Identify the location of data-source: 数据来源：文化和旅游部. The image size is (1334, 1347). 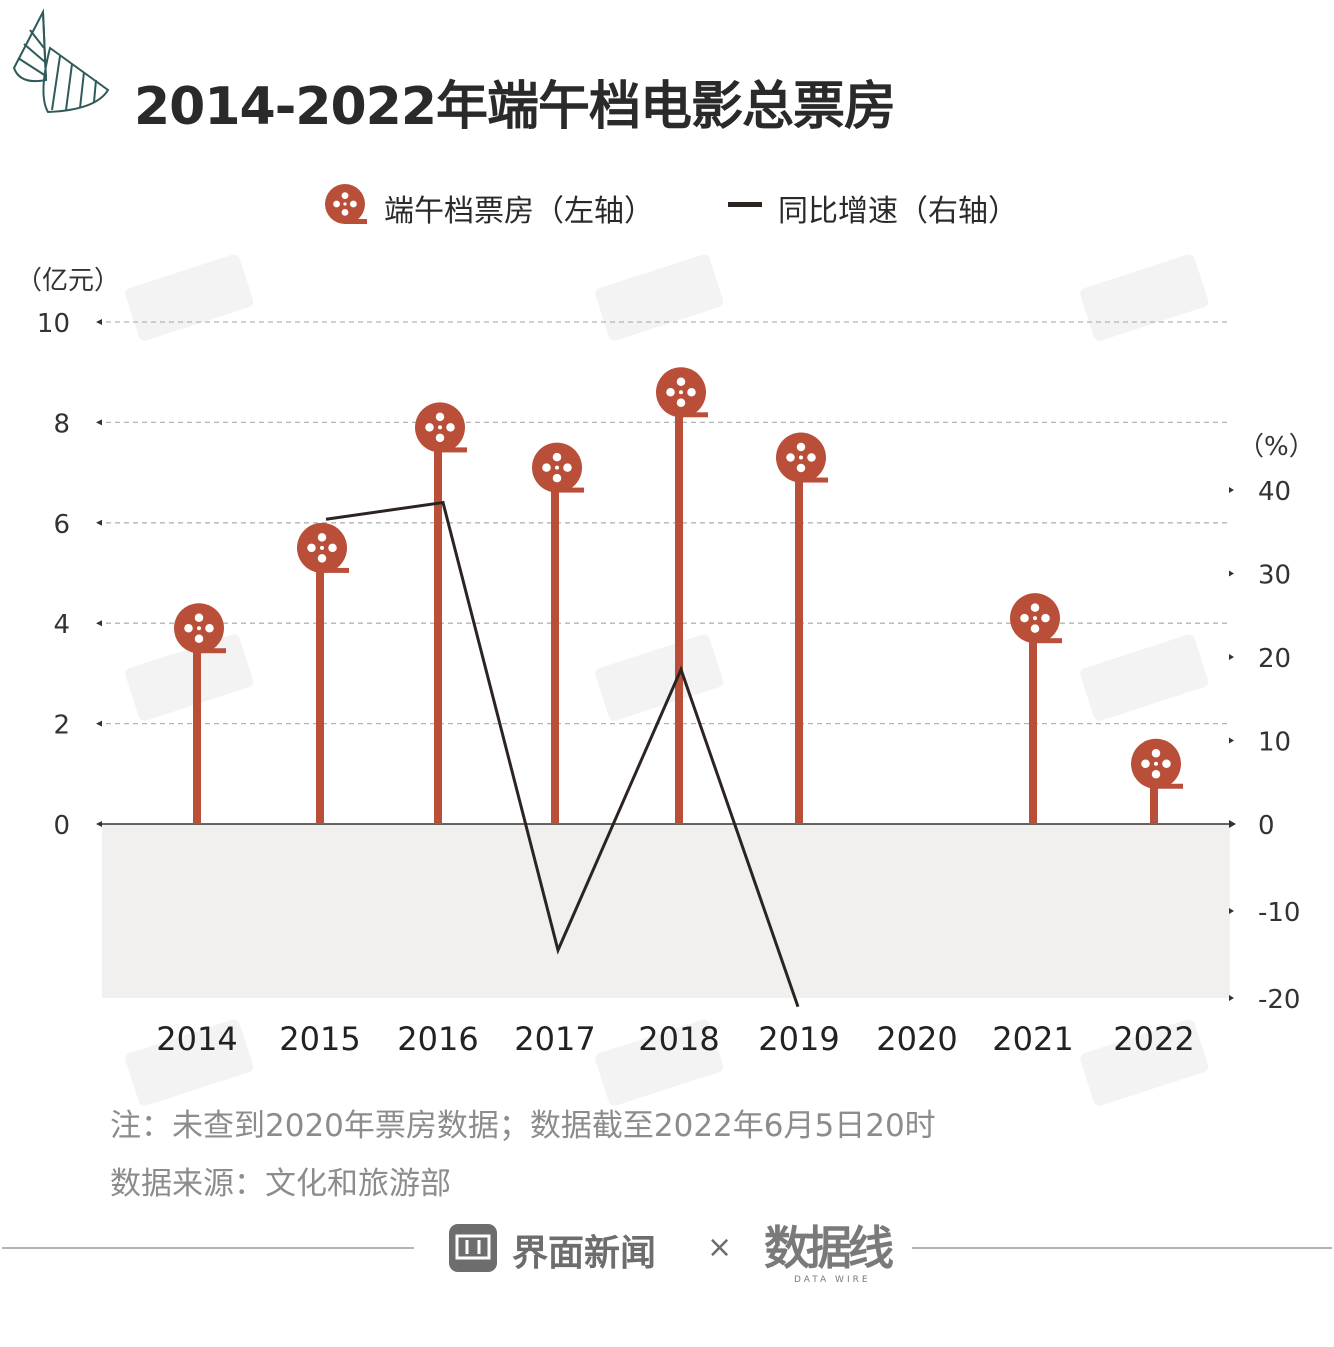
(280, 1184).